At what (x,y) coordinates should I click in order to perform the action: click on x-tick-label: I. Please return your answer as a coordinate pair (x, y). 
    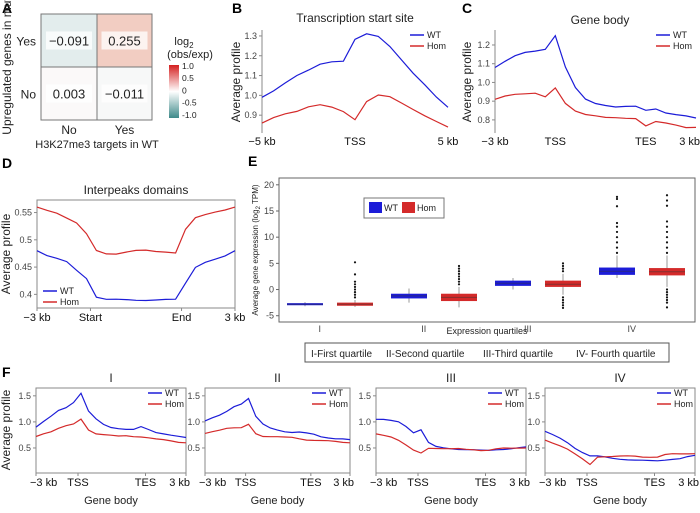
    Looking at the image, I should click on (320, 329).